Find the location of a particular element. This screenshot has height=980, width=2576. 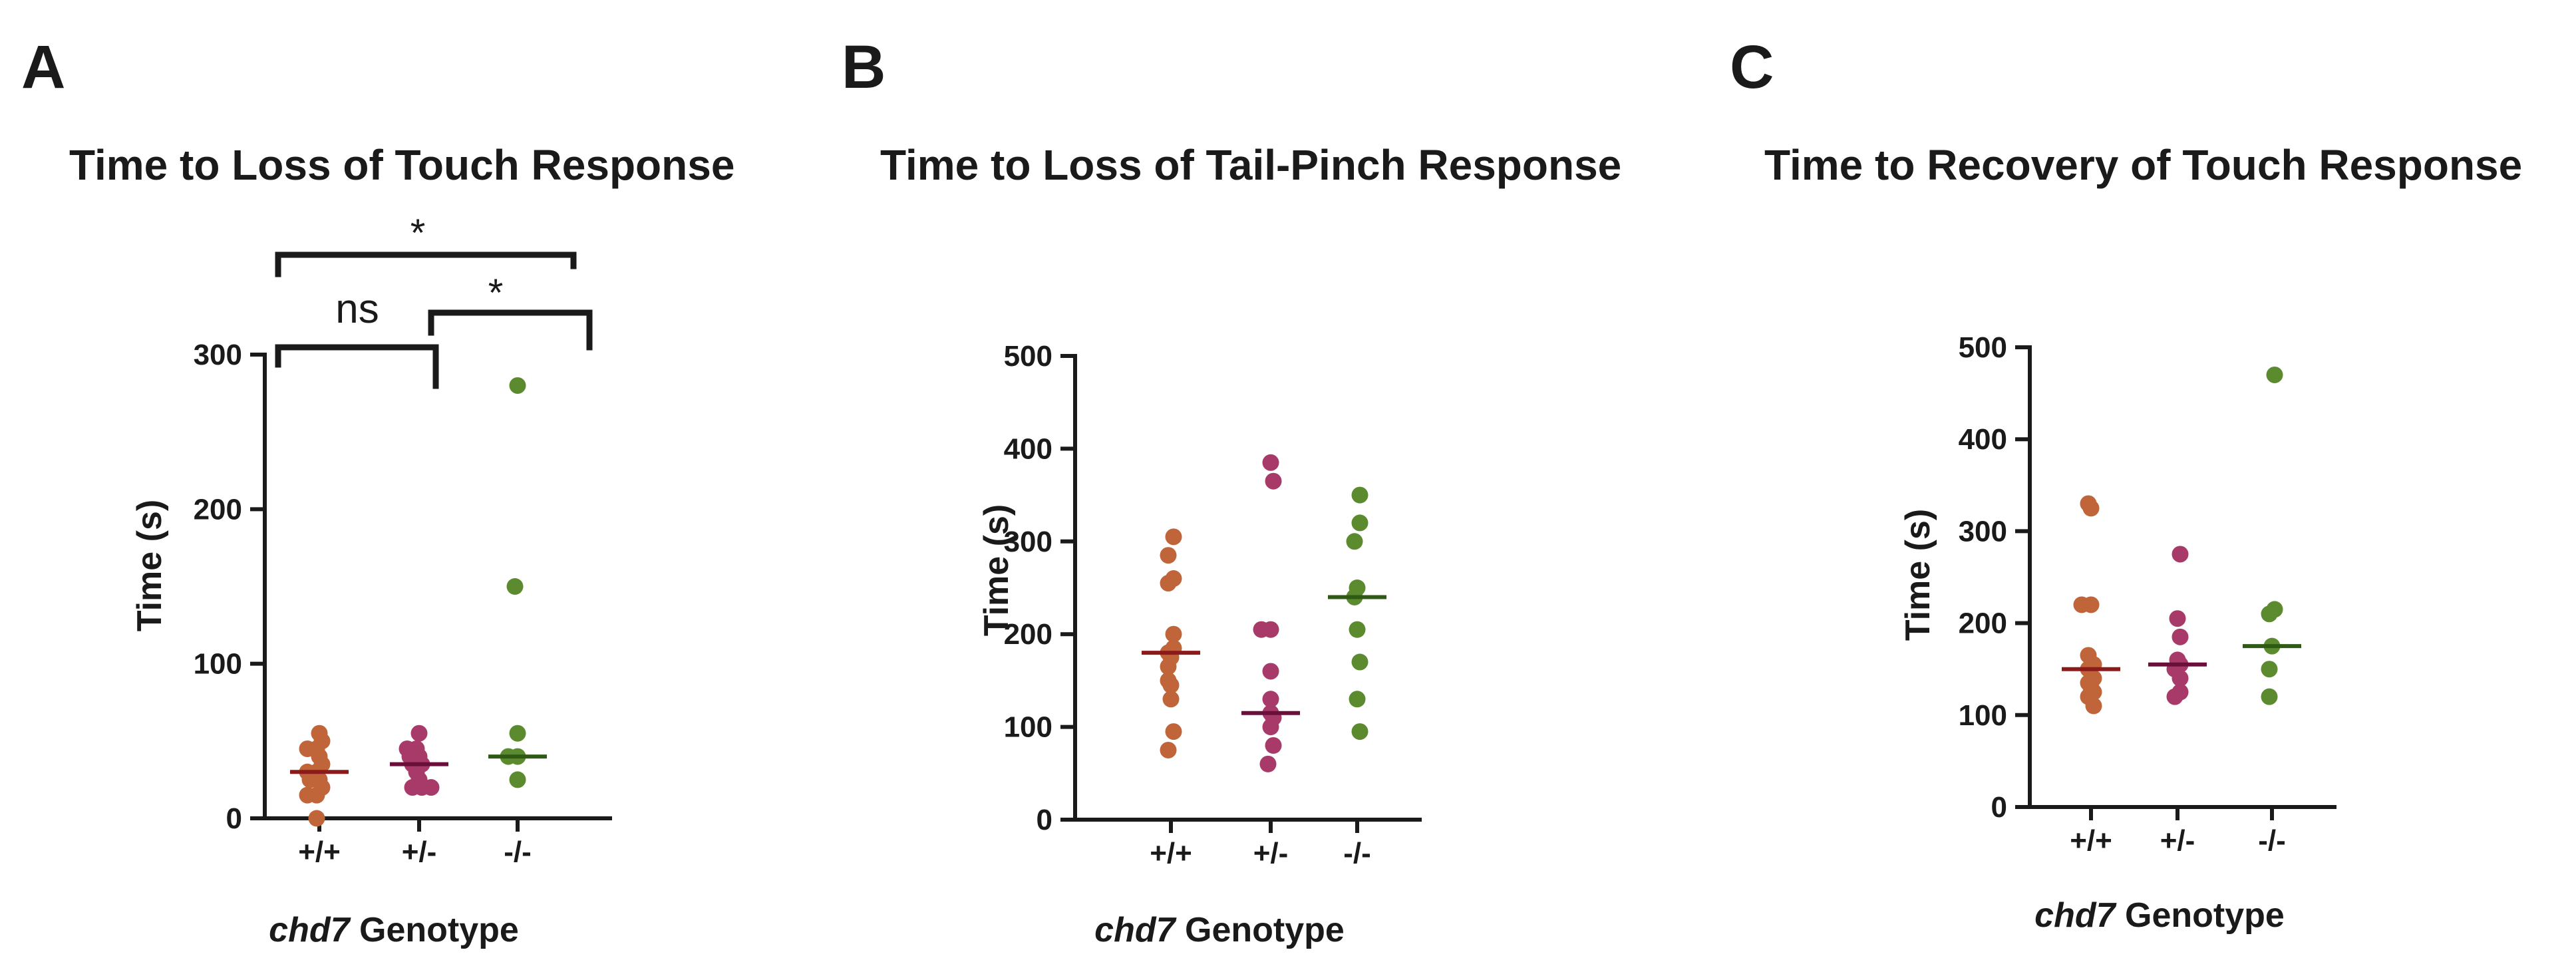

panel-letter: C is located at coordinates (1752, 67).